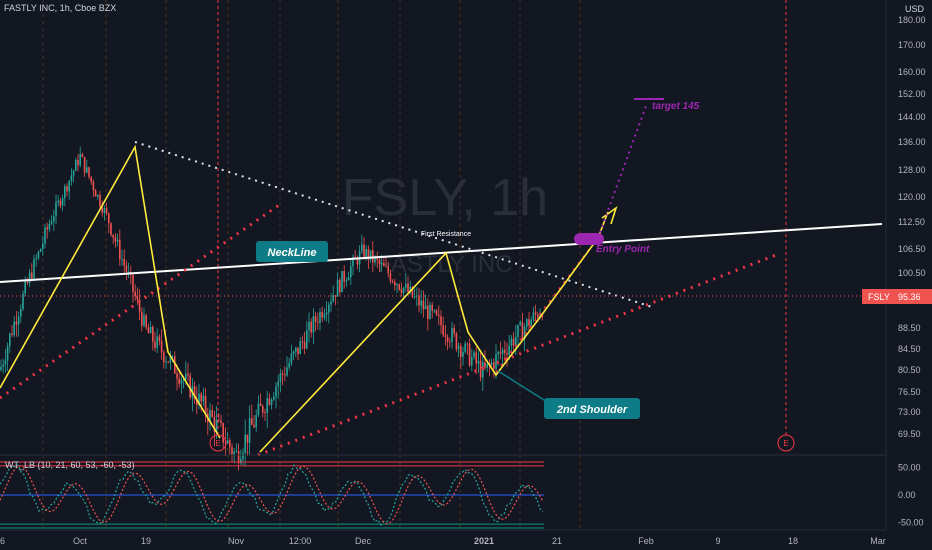 The height and width of the screenshot is (550, 932). What do you see at coordinates (60, 8) in the screenshot?
I see `chart-title: FASTLY INC, 1h, Cboe BZX` at bounding box center [60, 8].